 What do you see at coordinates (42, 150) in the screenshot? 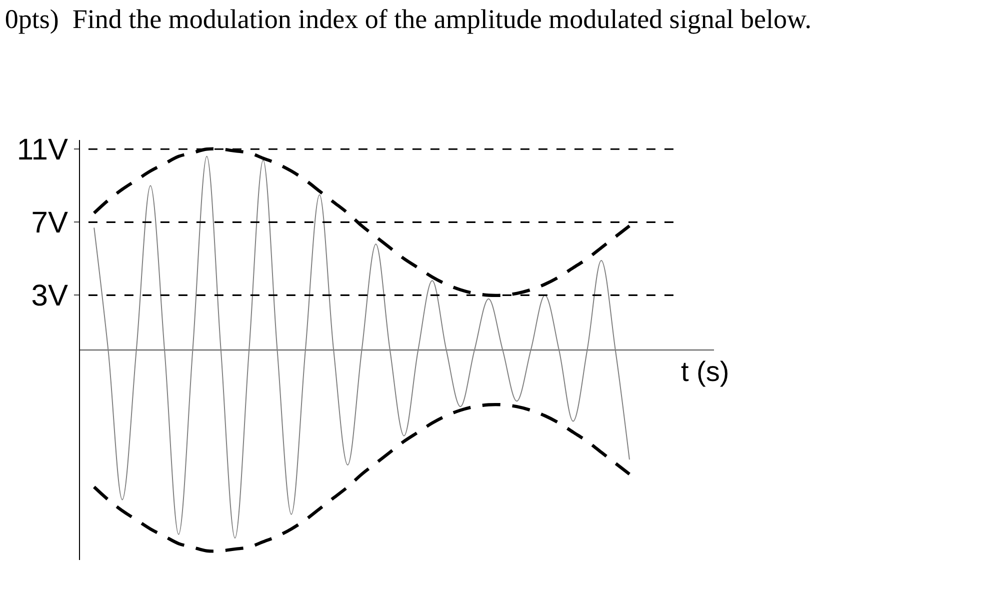
I see `y-tick-label: 11V` at bounding box center [42, 150].